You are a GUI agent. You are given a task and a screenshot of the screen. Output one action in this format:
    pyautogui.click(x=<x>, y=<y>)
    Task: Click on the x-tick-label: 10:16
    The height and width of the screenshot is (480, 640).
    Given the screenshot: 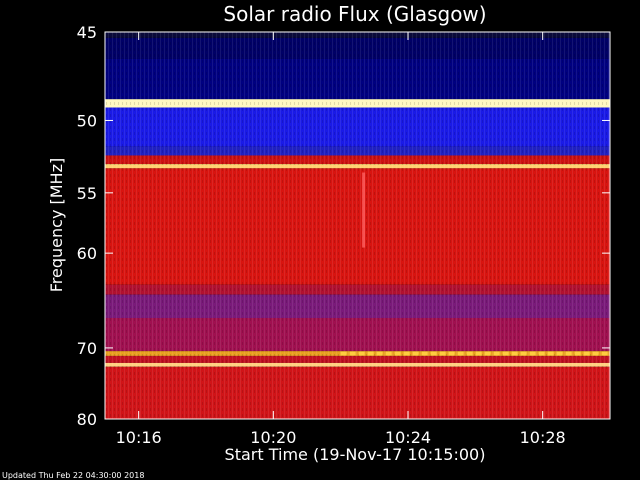 What is the action you would take?
    pyautogui.click(x=139, y=437)
    